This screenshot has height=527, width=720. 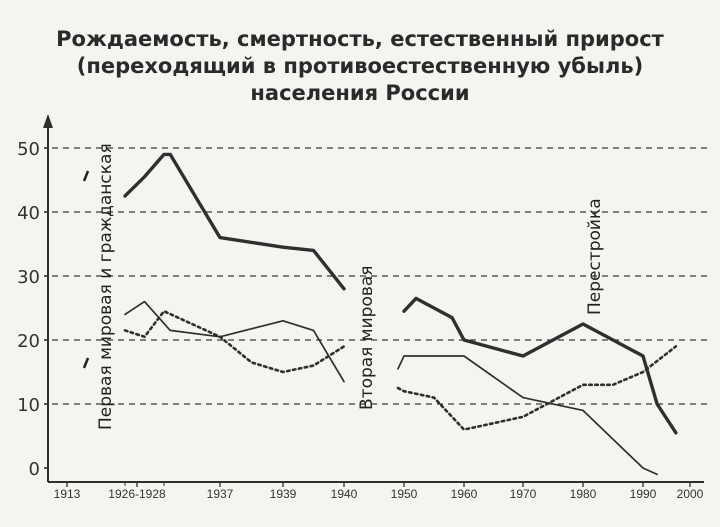 What do you see at coordinates (137, 494) in the screenshot?
I see `x-tick-label: 1926-1928` at bounding box center [137, 494].